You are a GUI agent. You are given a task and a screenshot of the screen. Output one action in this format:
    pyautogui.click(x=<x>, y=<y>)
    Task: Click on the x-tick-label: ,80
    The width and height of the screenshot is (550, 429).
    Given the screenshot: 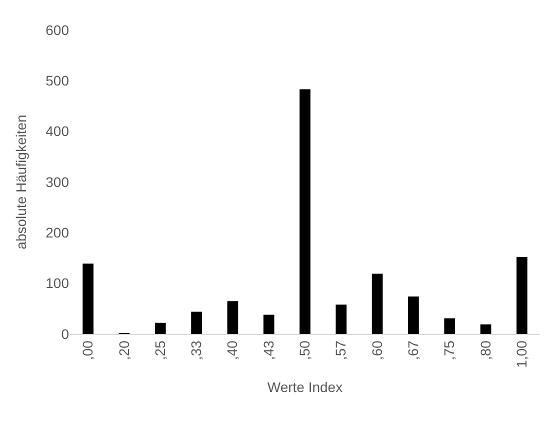 What is the action you would take?
    pyautogui.click(x=485, y=350)
    